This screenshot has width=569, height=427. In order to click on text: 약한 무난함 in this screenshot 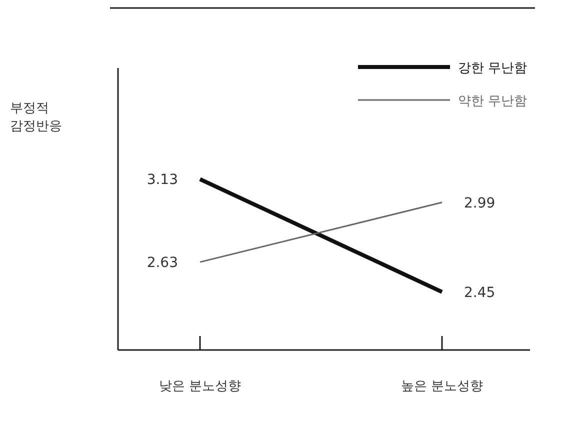, I will do `click(493, 101)`.